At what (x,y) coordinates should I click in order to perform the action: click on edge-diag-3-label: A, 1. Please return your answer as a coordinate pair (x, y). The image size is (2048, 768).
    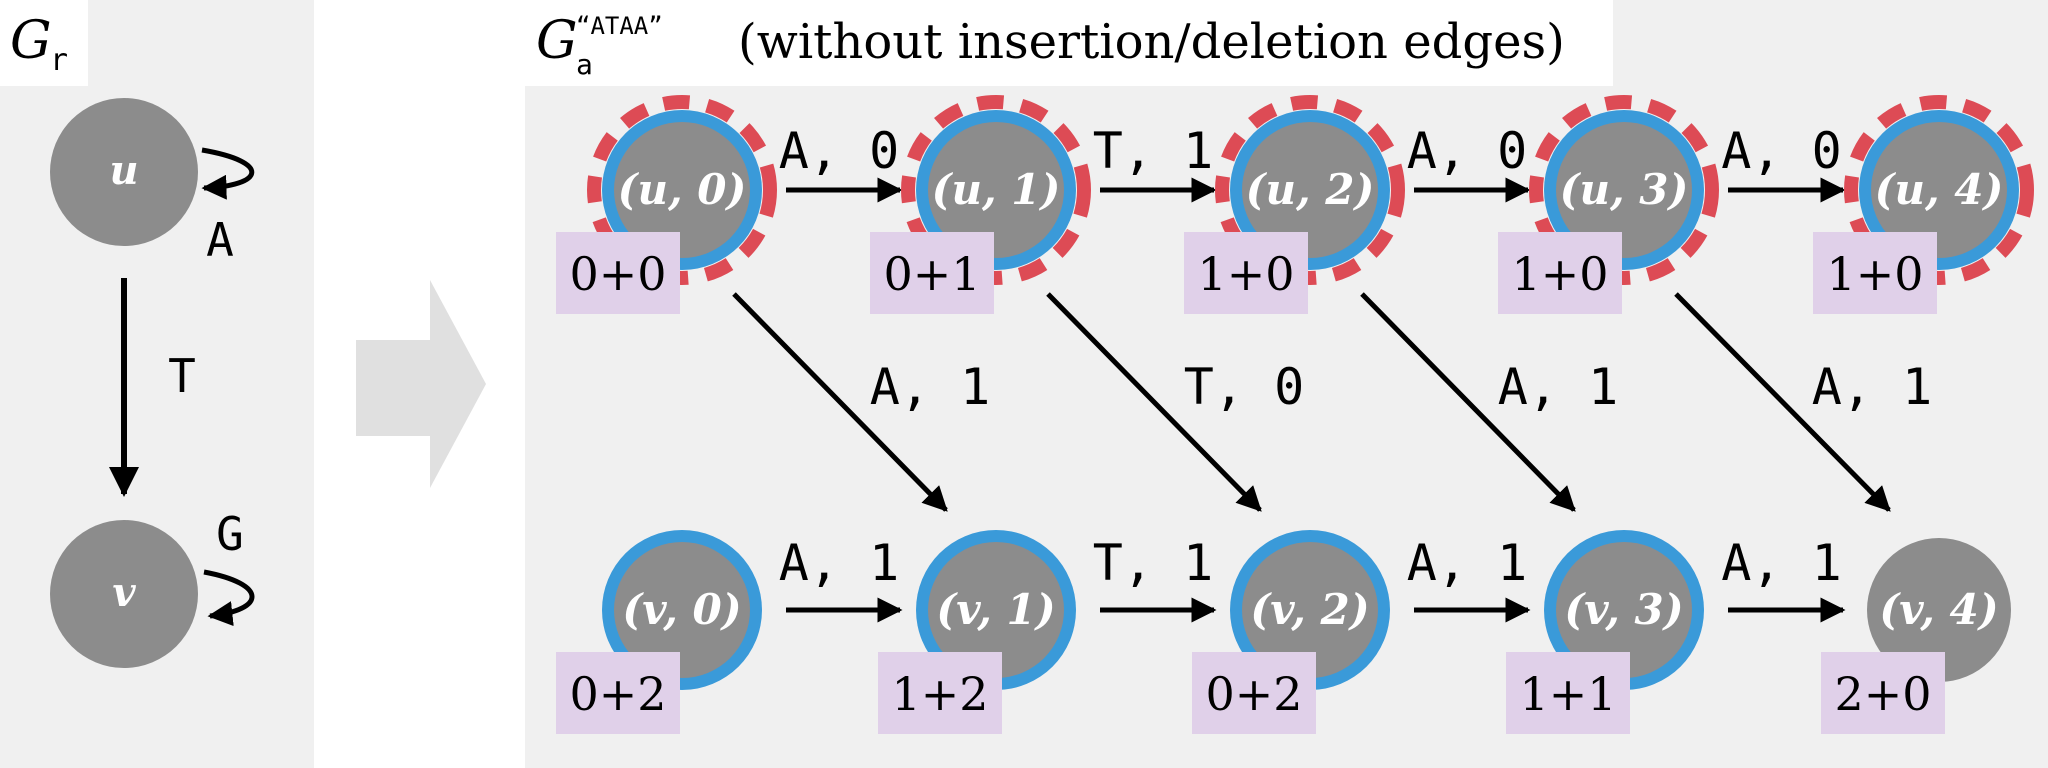
    Looking at the image, I should click on (1872, 387).